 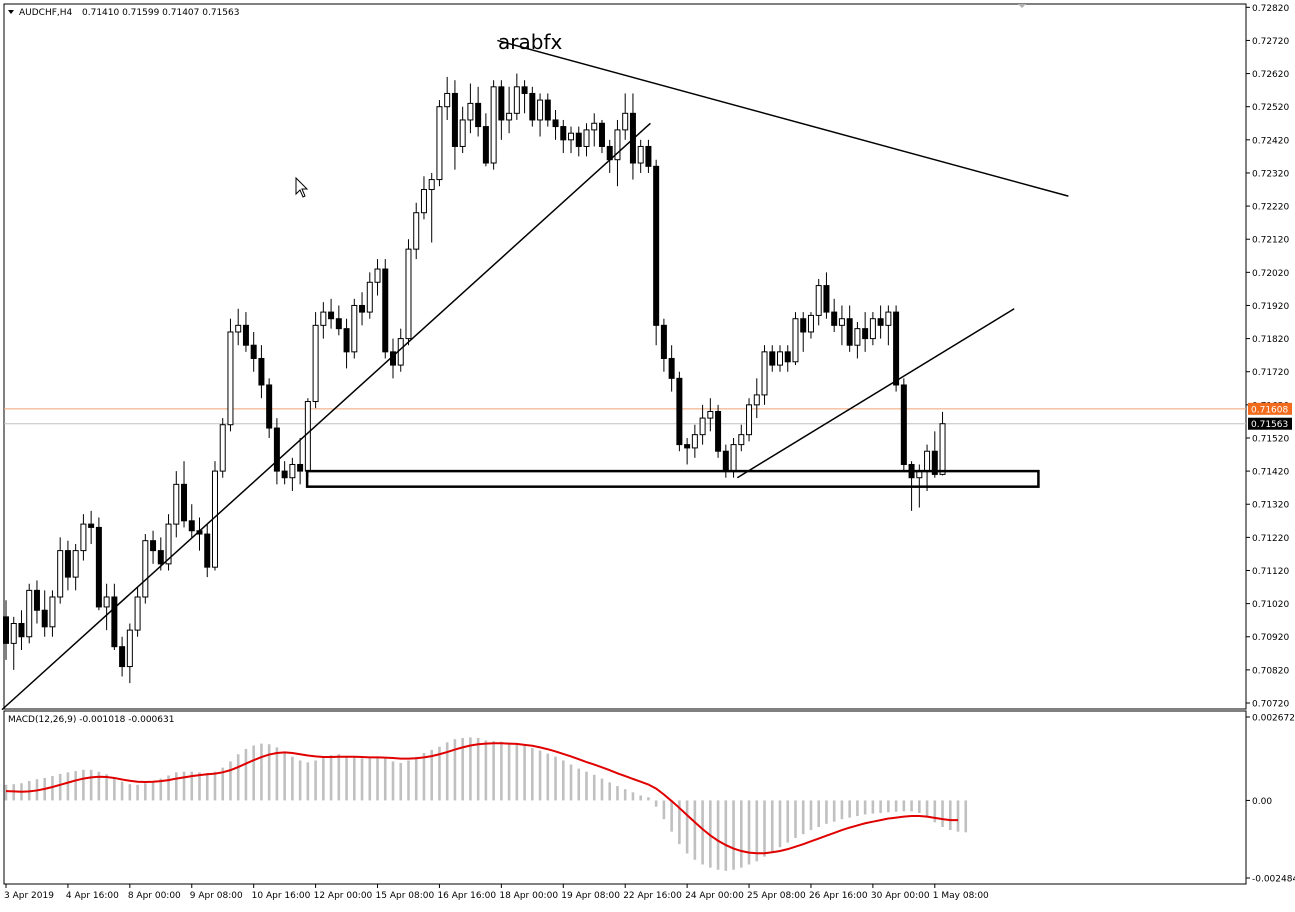 I want to click on price-tick-label: 0.70720, so click(x=1270, y=705).